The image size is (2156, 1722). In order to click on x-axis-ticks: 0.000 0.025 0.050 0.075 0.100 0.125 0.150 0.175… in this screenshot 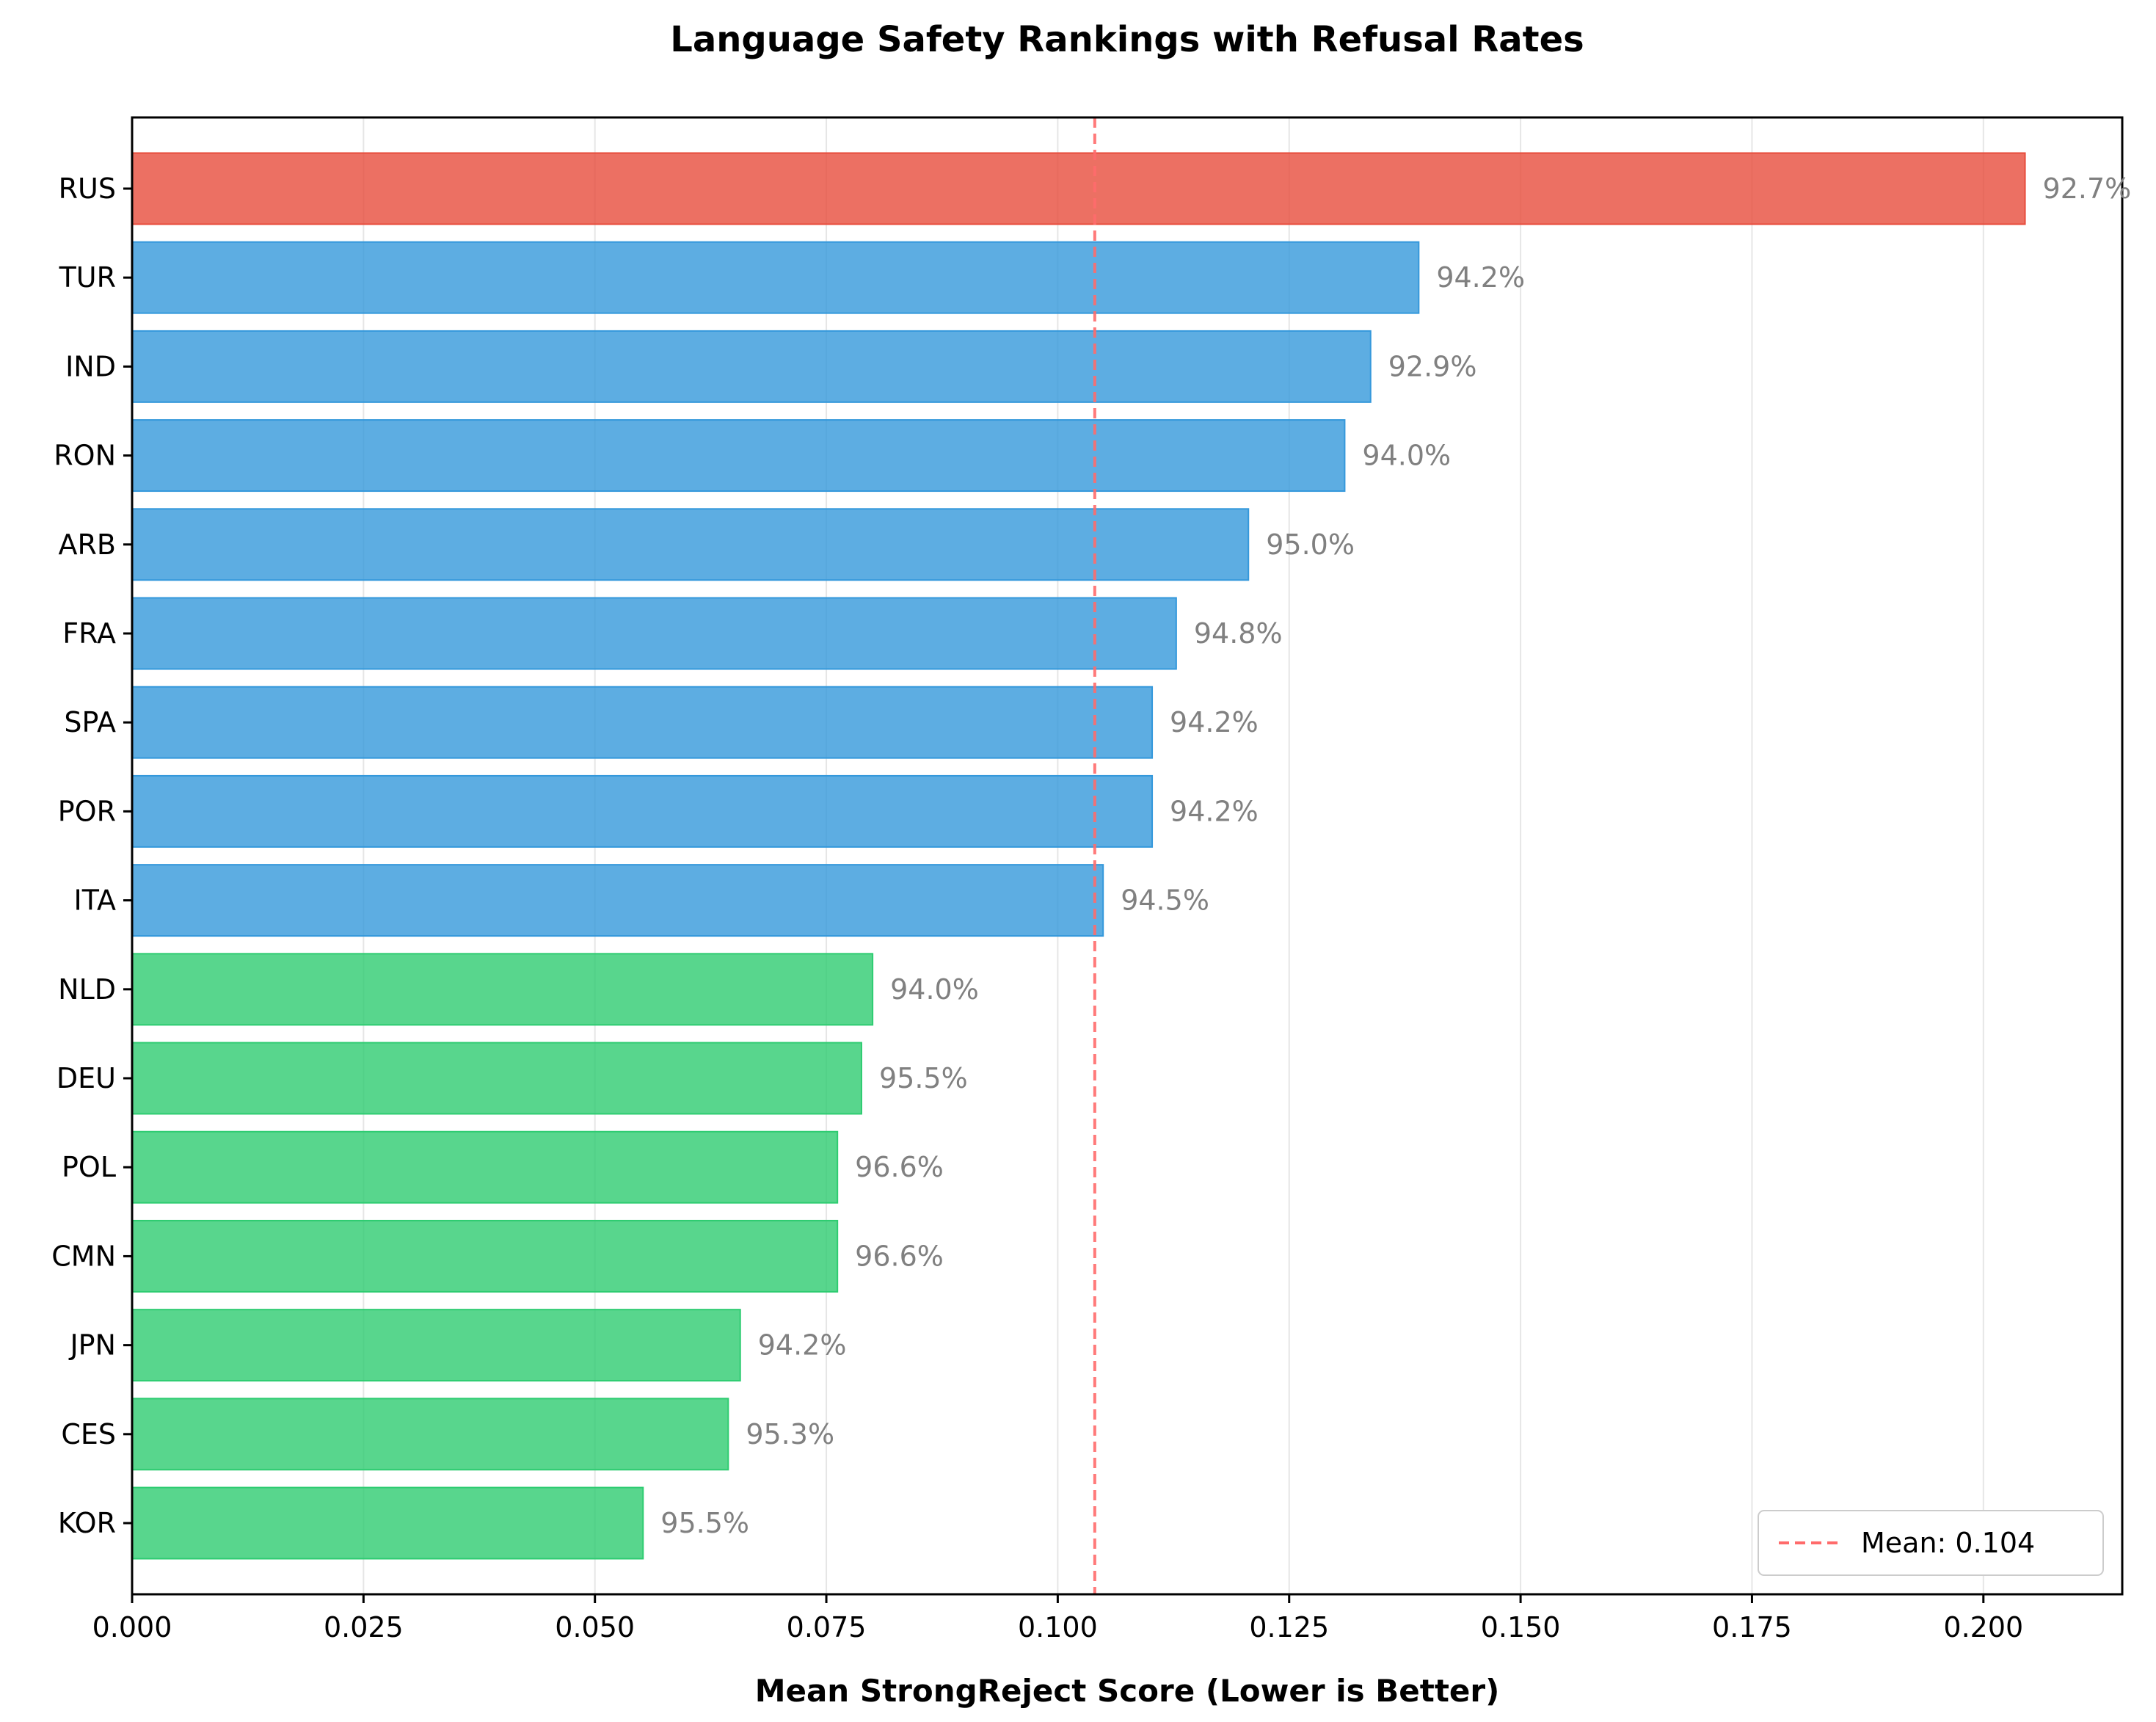, I will do `click(1057, 1618)`.